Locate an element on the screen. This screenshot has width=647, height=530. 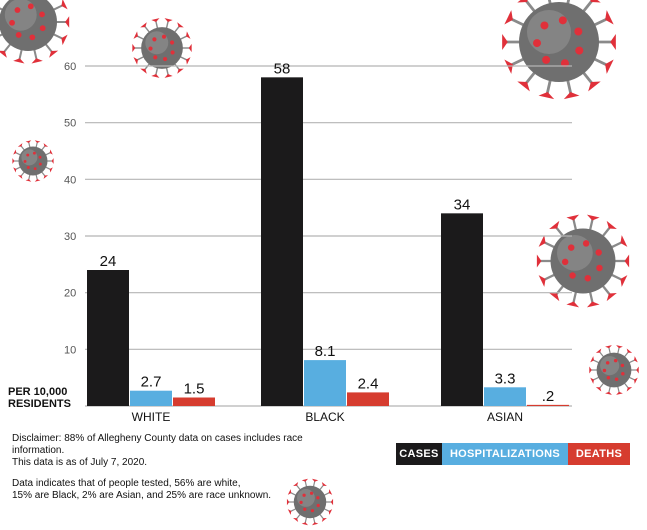
bar-hospitalizations-black is located at coordinates (325, 383).